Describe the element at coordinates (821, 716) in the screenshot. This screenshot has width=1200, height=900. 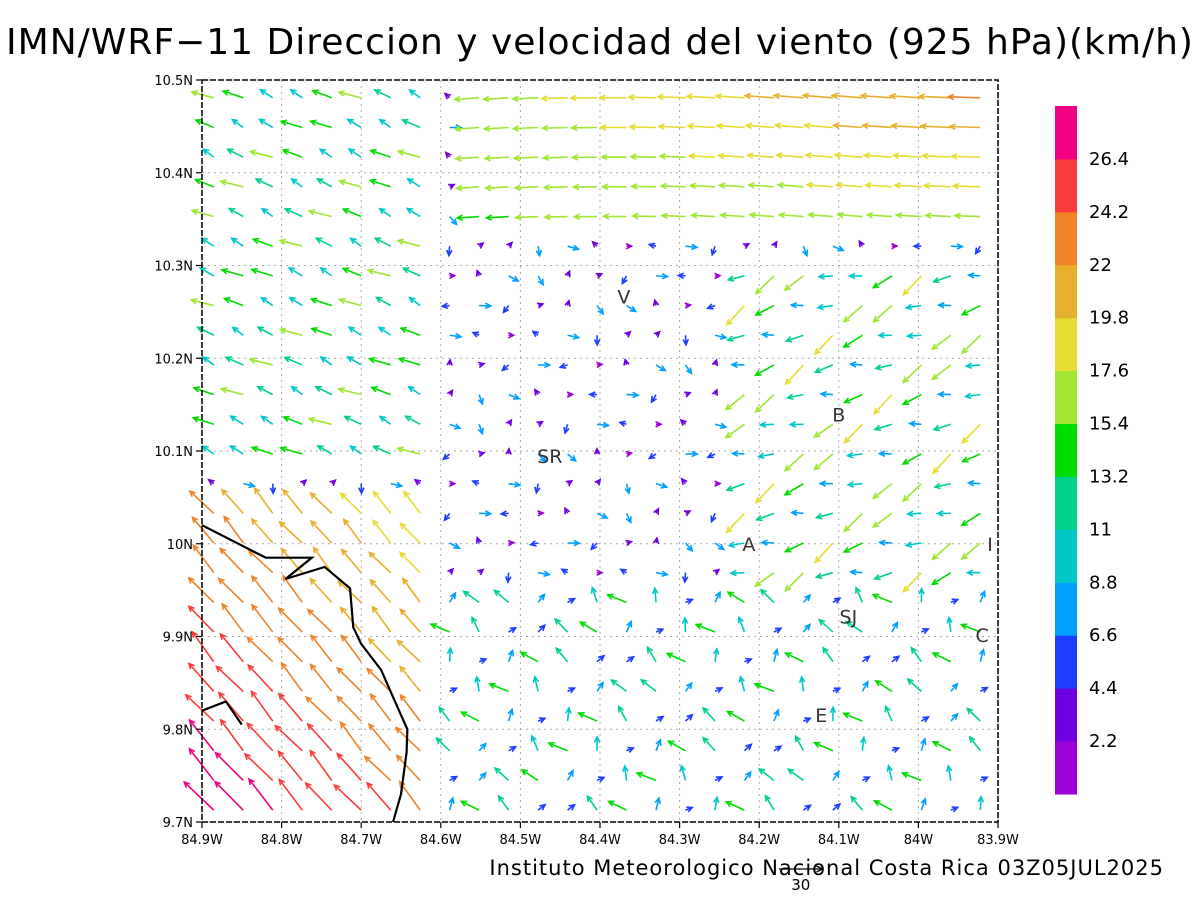
I see `place-label: E` at that location.